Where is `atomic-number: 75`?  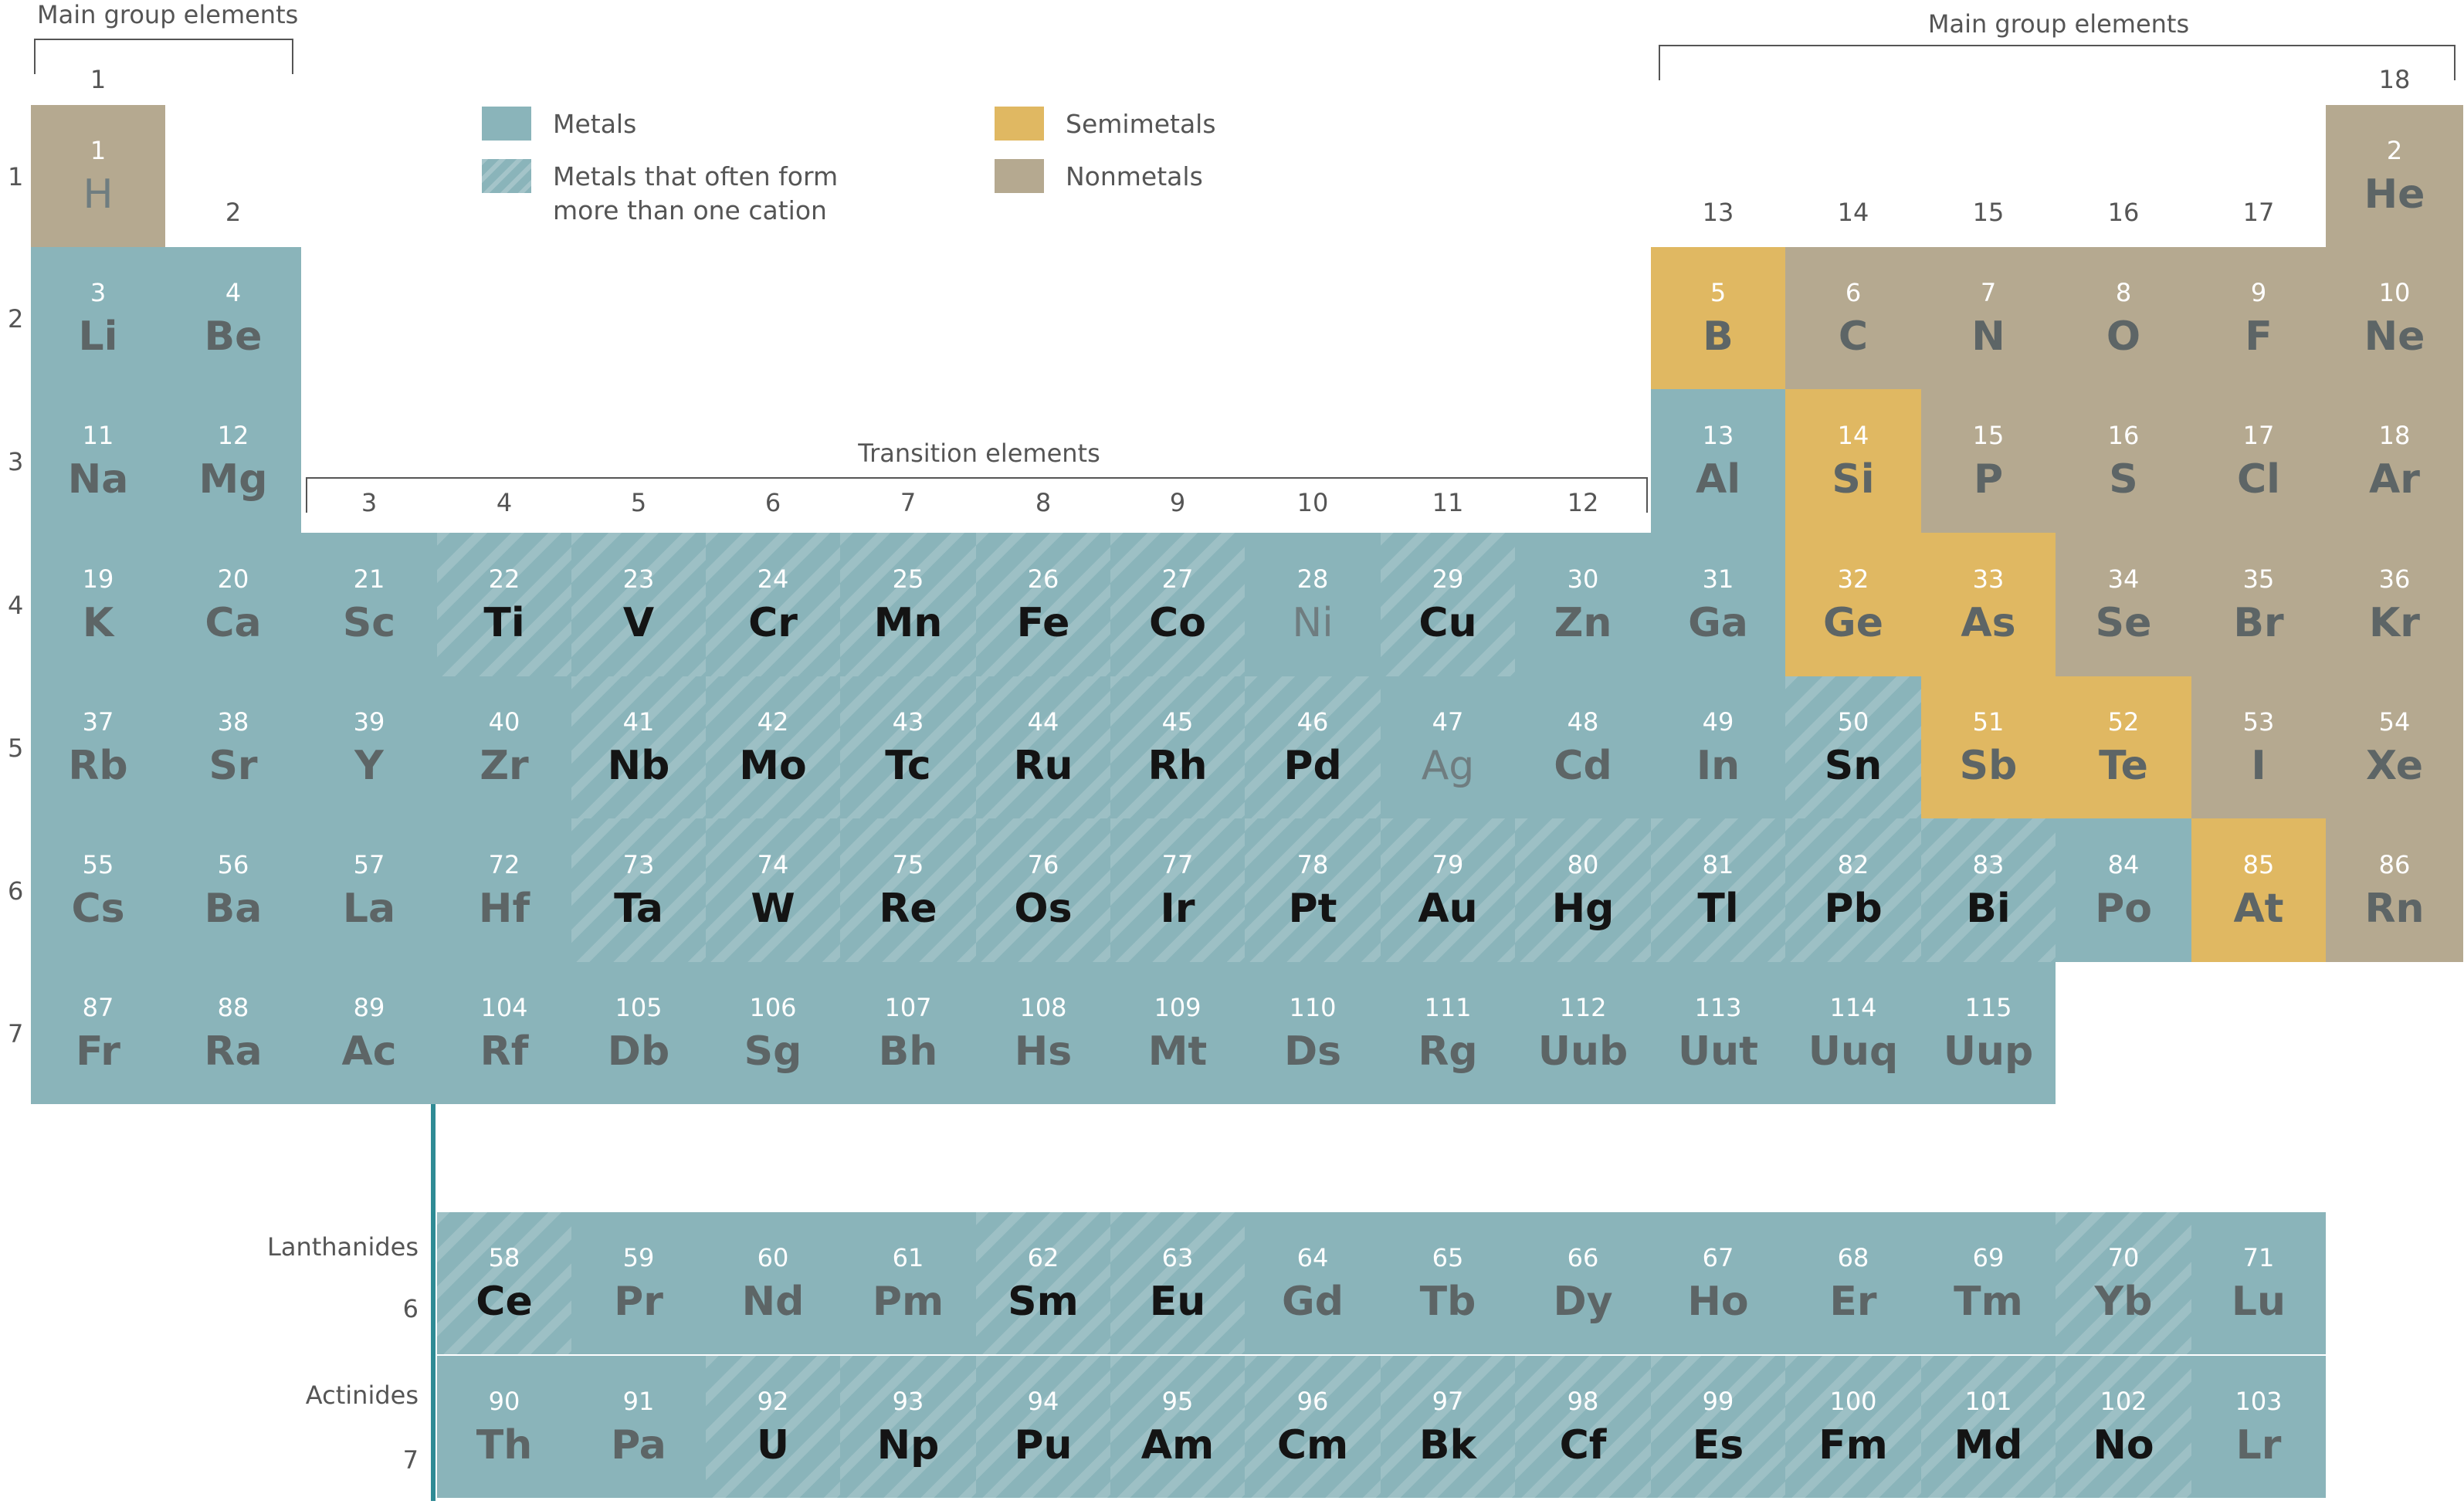 atomic-number: 75 is located at coordinates (908, 864).